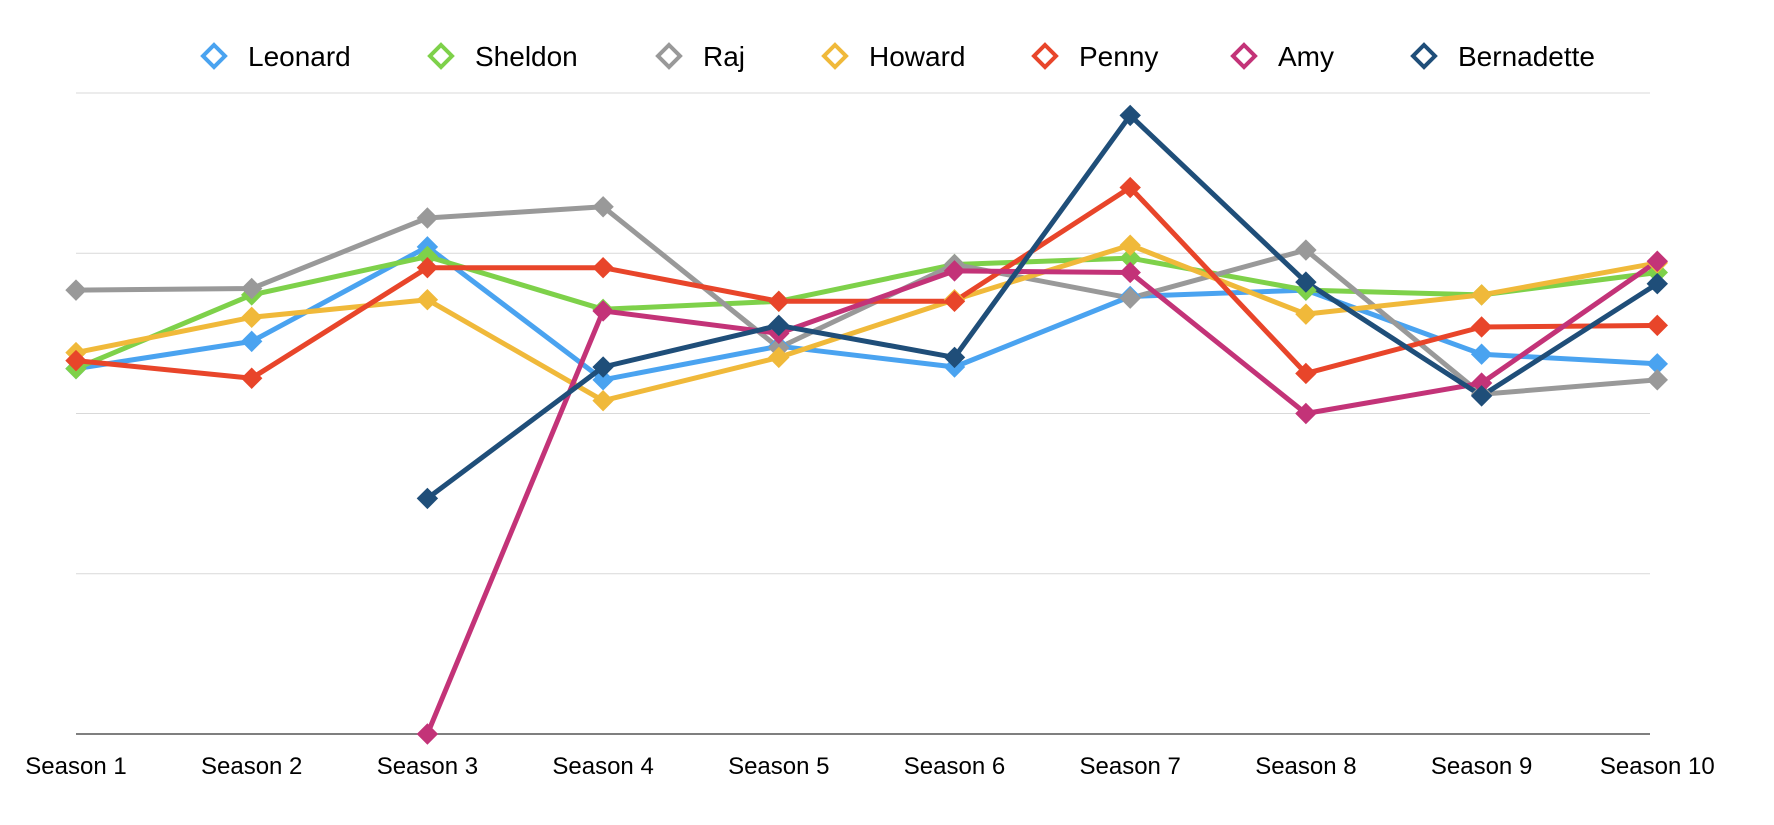  I want to click on x-tick-label: Season 4, so click(602, 766).